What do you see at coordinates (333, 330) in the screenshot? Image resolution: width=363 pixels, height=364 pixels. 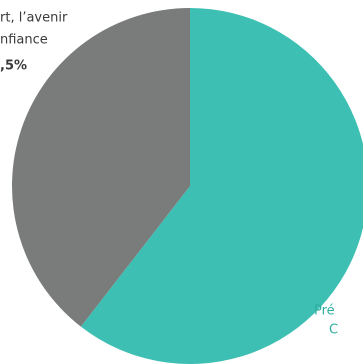 I see `slice-label: C` at bounding box center [333, 330].